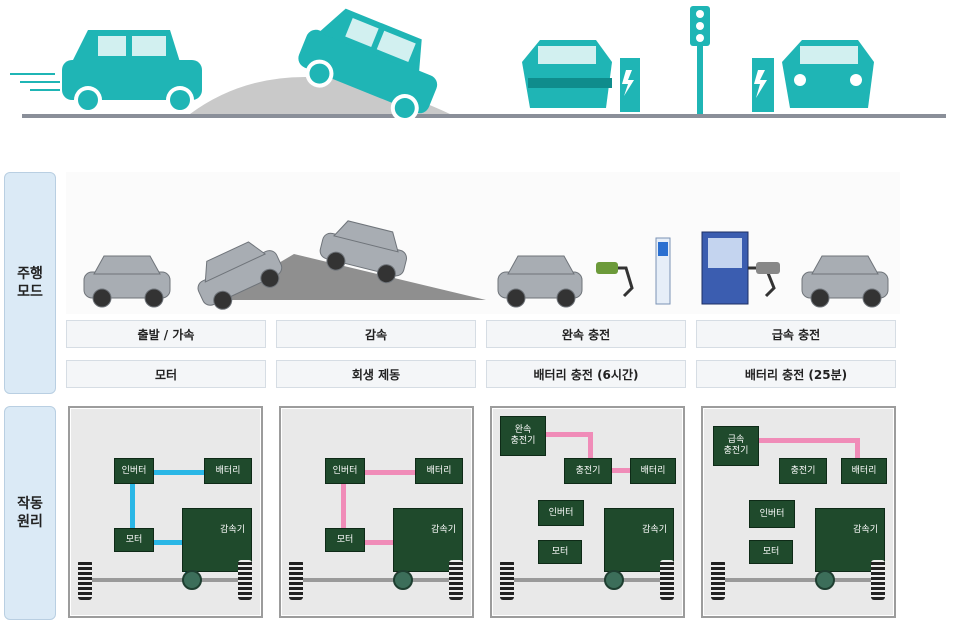 Image resolution: width=956 pixels, height=626 pixels. Describe the element at coordinates (736, 446) in the screenshot. I see `fast-charger-box: 급속 충전기` at that location.